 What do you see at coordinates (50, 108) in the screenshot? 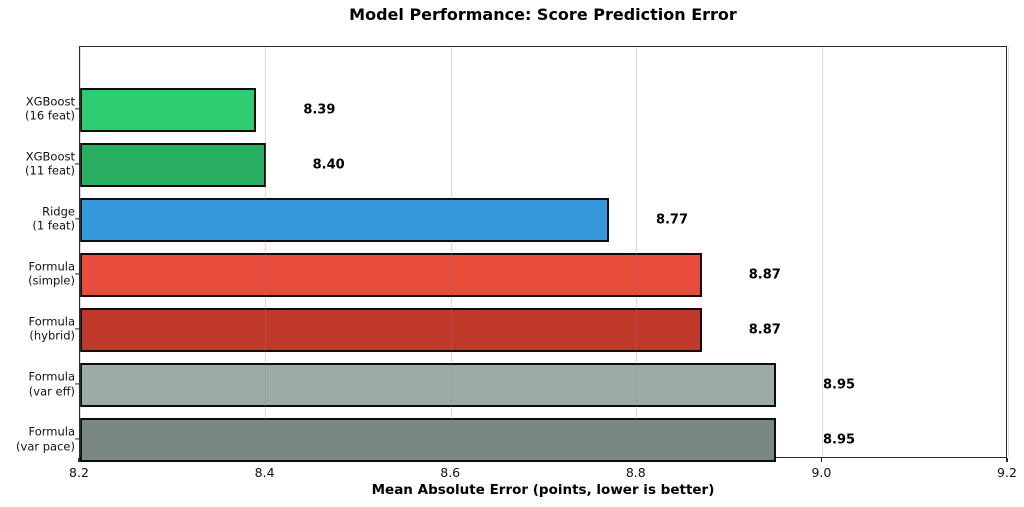
I see `y-tick-label: XGBoost (16 feat)` at bounding box center [50, 108].